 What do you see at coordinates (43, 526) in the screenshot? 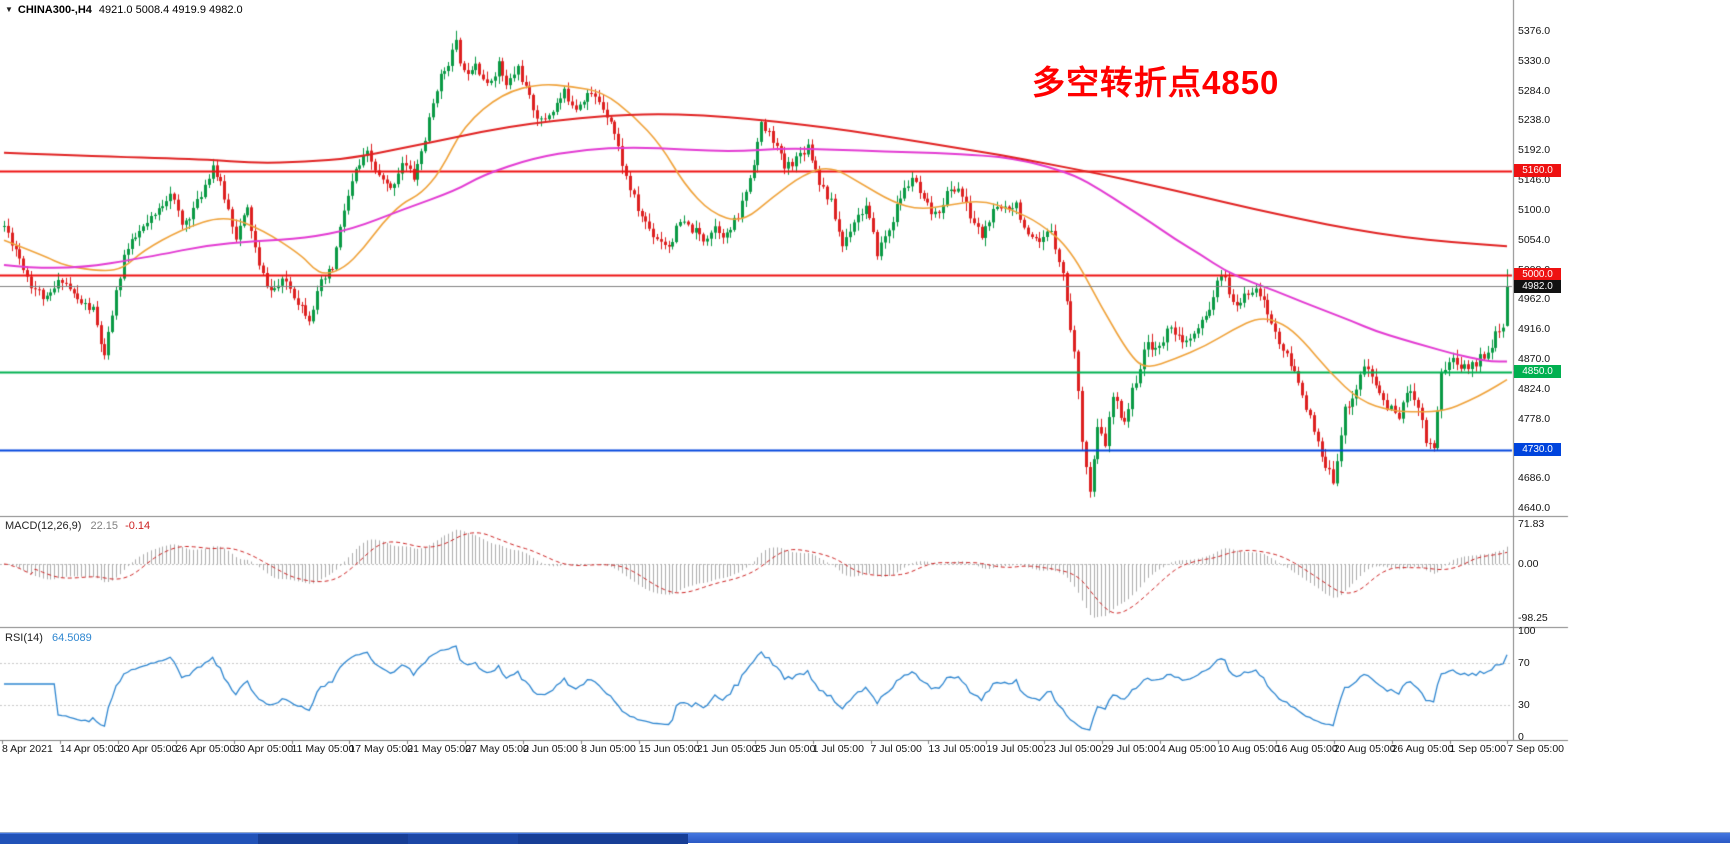
I see `macd-name: MACD(12,26,9)` at bounding box center [43, 526].